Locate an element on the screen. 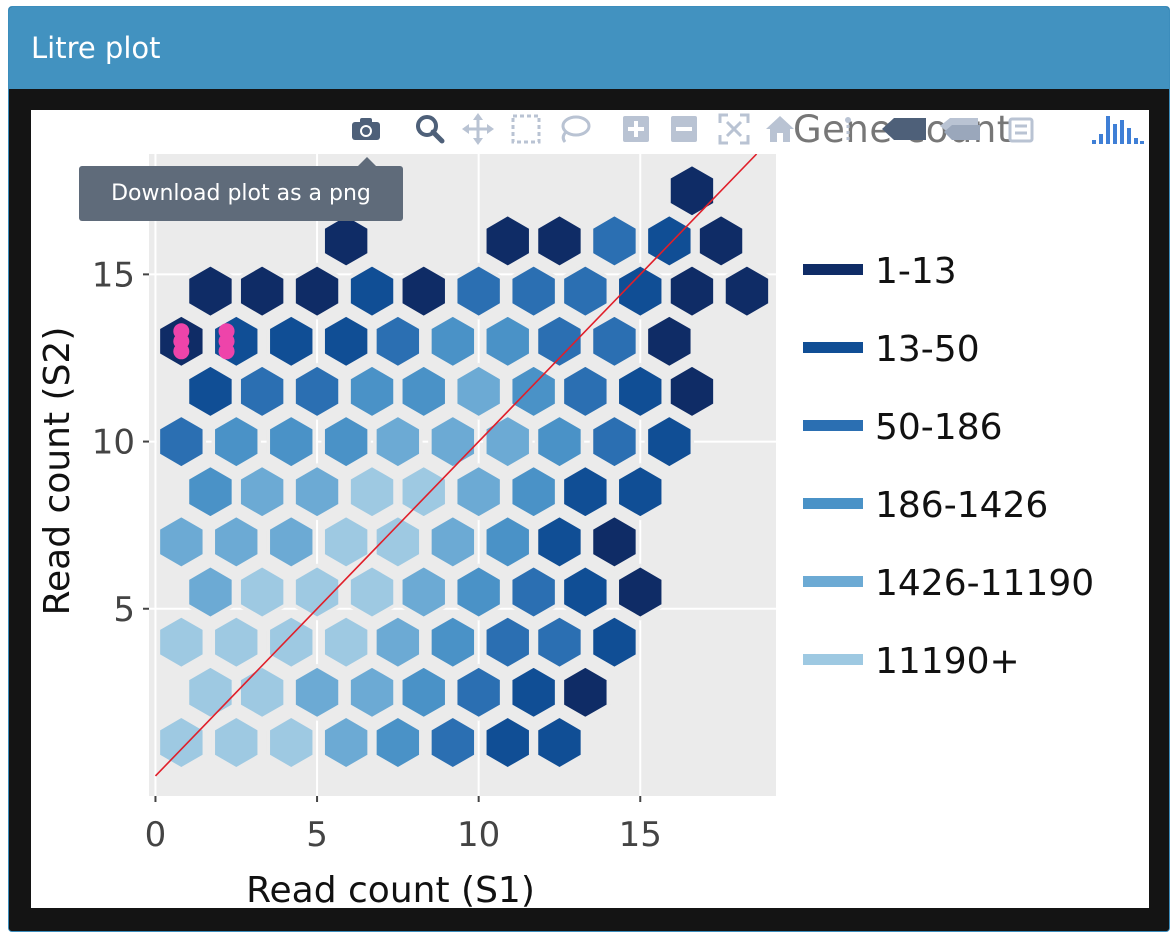  legend-item: 1-13 is located at coordinates (880, 271).